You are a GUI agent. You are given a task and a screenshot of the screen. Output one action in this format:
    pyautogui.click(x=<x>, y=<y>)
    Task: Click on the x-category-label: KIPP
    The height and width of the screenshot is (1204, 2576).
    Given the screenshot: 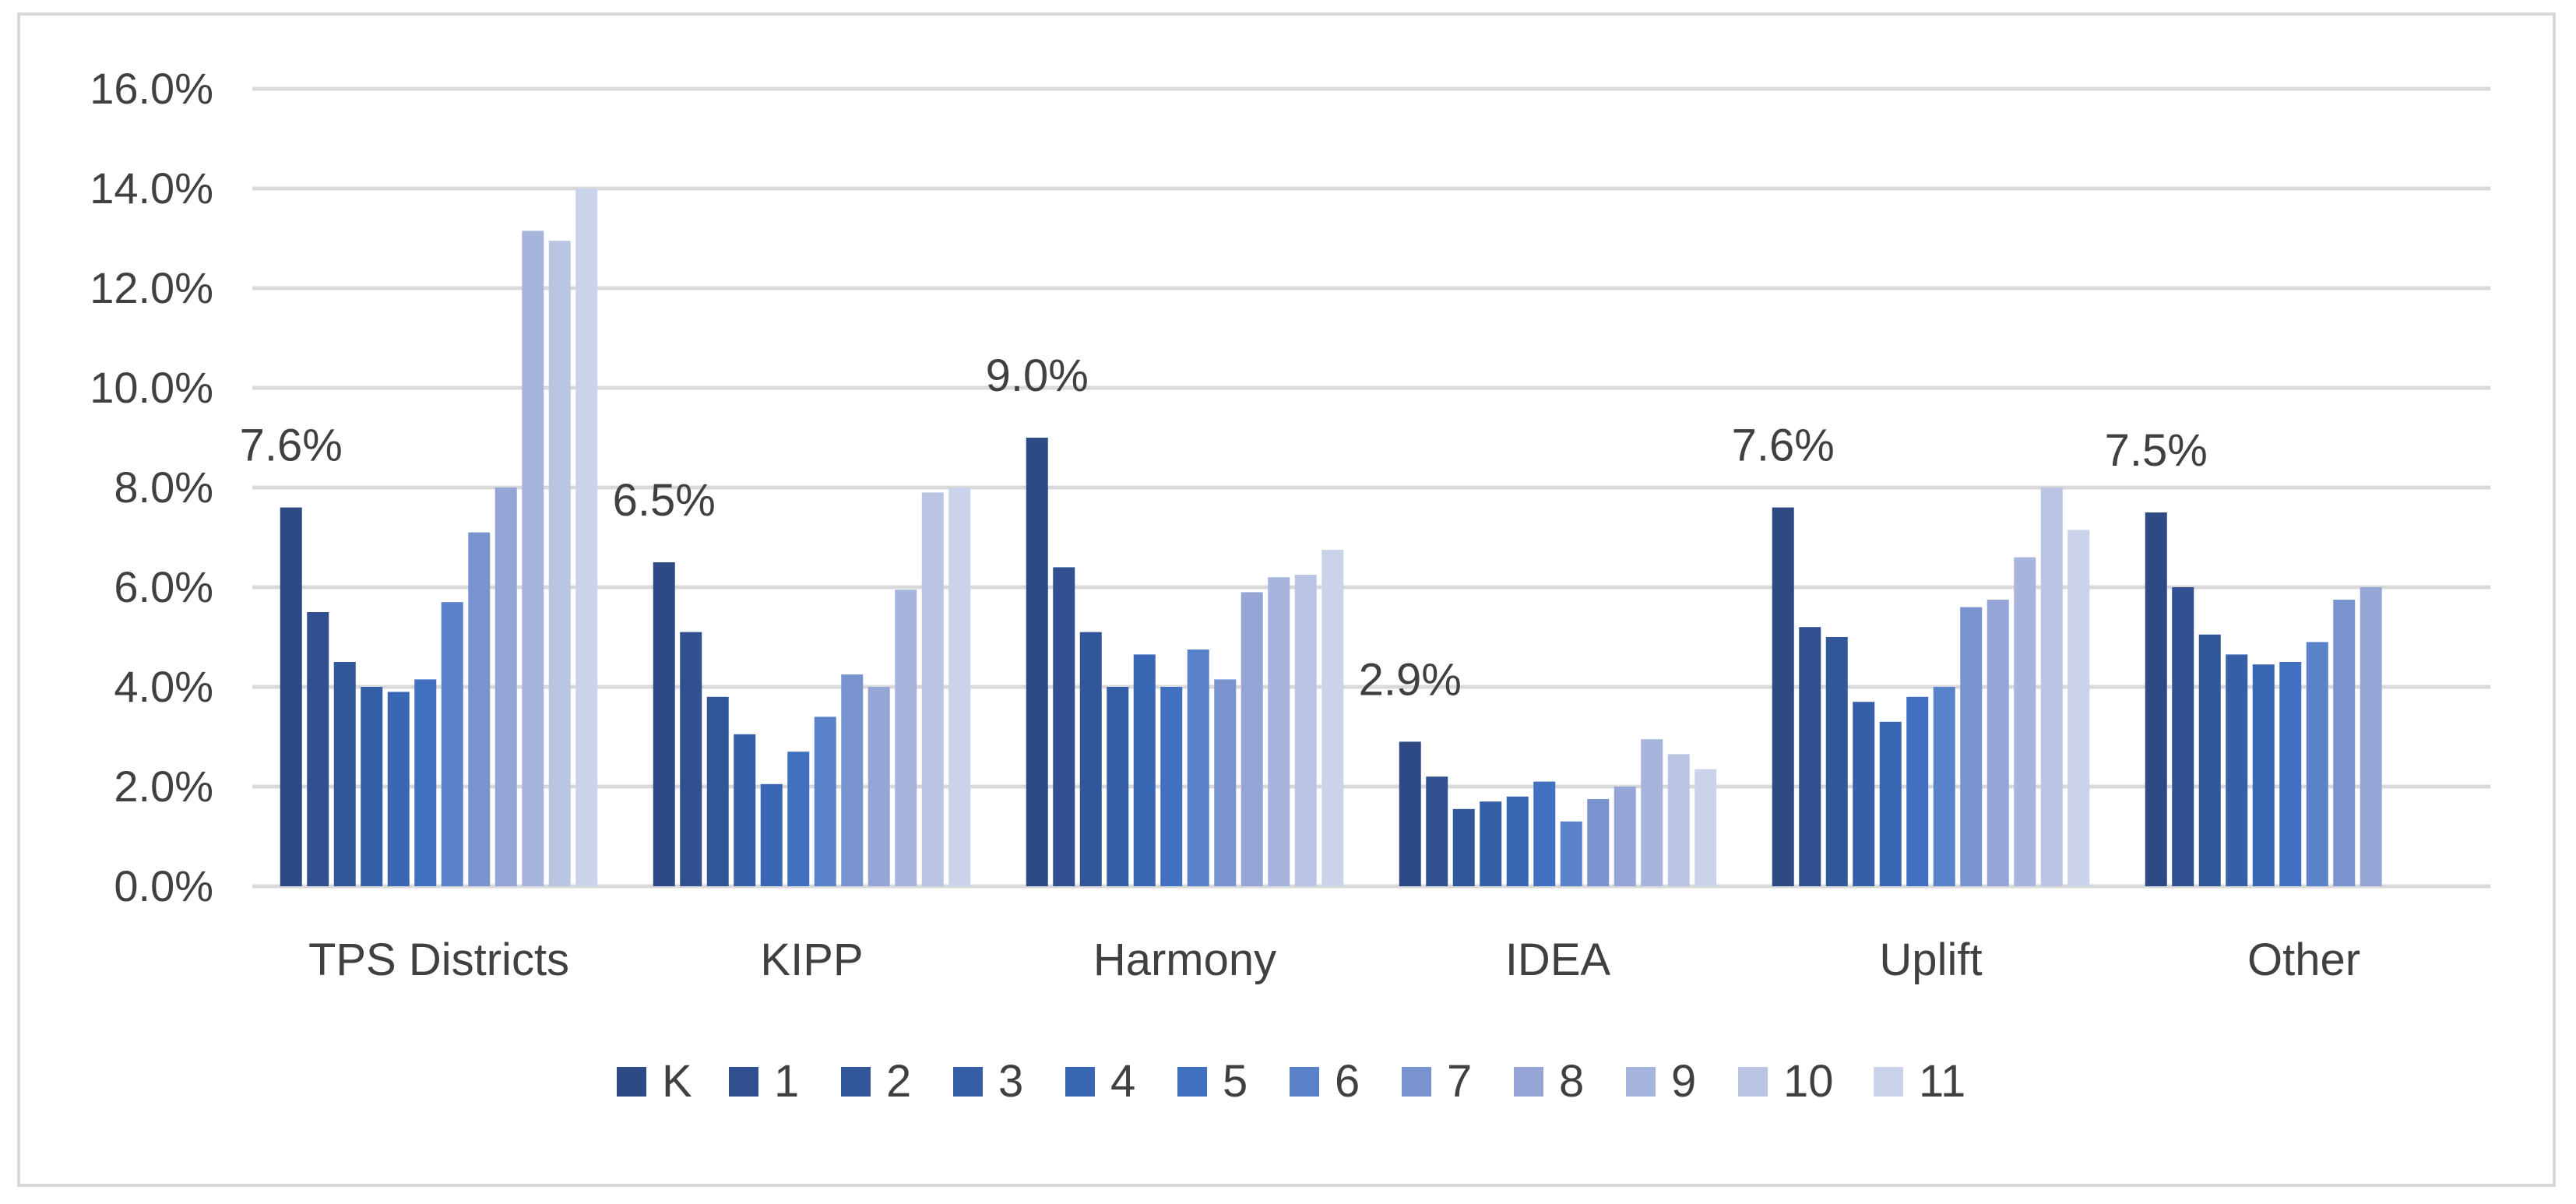 What is the action you would take?
    pyautogui.click(x=811, y=960)
    